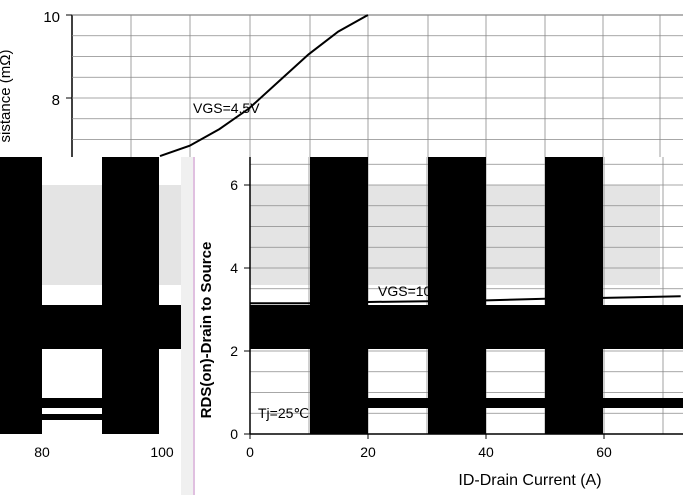 This screenshot has height=495, width=683. I want to click on lower-x-ticks: 0 20 40 60, so click(429, 447).